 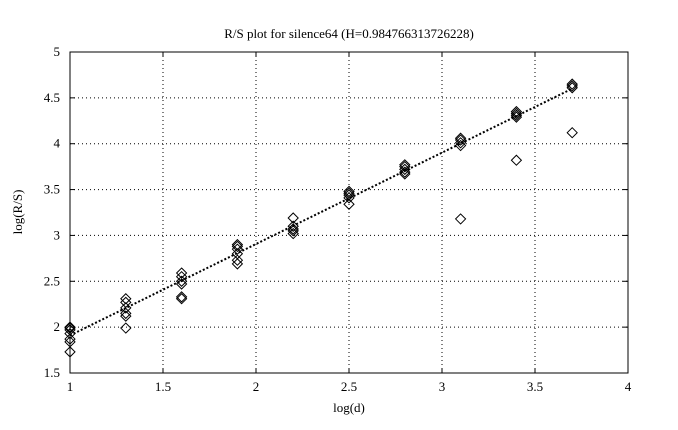 What do you see at coordinates (57, 326) in the screenshot?
I see `y-tick-label: 2` at bounding box center [57, 326].